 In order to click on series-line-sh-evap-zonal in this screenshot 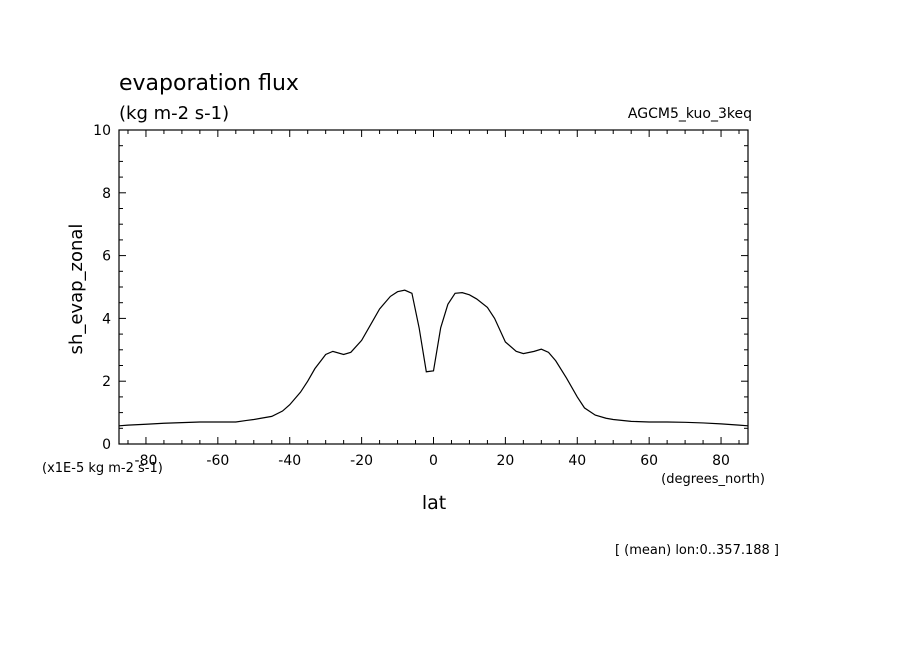, I will do `click(433, 358)`.